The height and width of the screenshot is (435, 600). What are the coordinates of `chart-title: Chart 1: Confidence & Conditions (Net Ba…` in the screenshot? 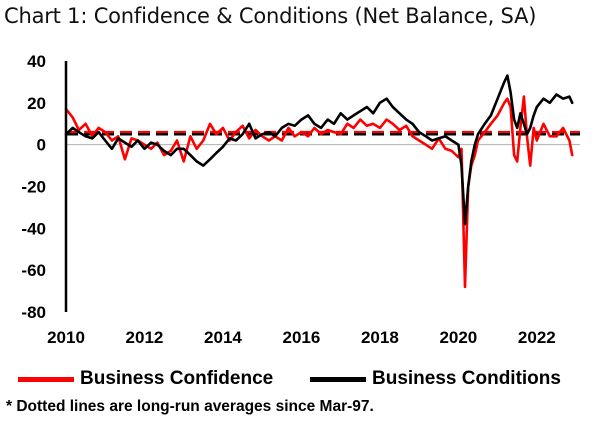 It's located at (270, 16).